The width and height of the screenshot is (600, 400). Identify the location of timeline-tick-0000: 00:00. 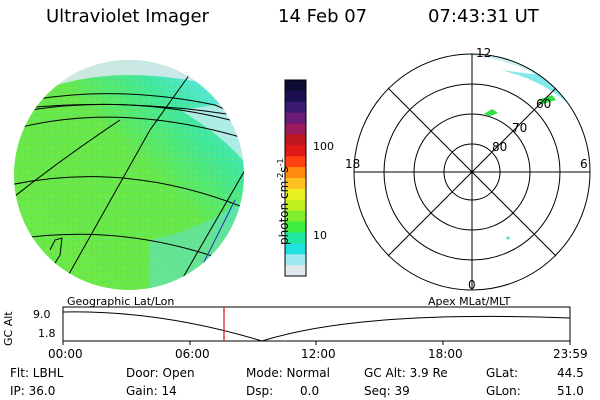
(65, 354).